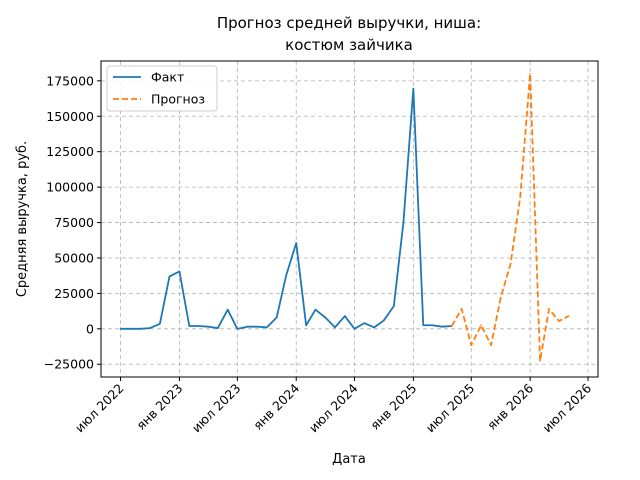 This screenshot has height=480, width=640. I want to click on y-tick-label: 50000, so click(74, 257).